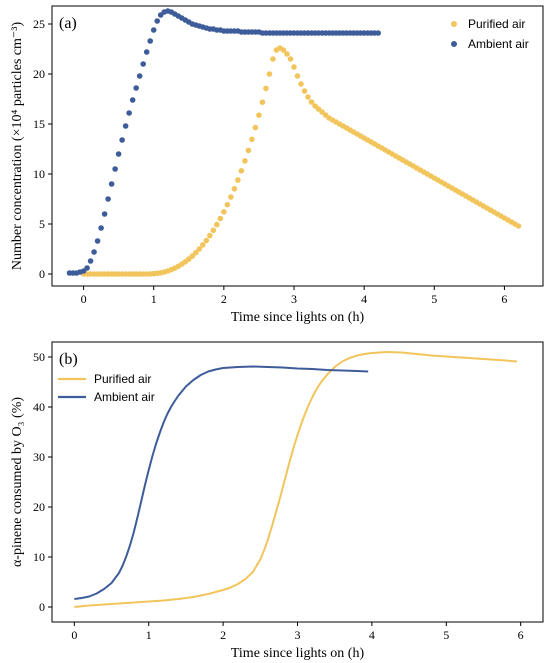  What do you see at coordinates (17, 482) in the screenshot?
I see `panel-b-ylabel: α-pinene consumed by O₃ (%)` at bounding box center [17, 482].